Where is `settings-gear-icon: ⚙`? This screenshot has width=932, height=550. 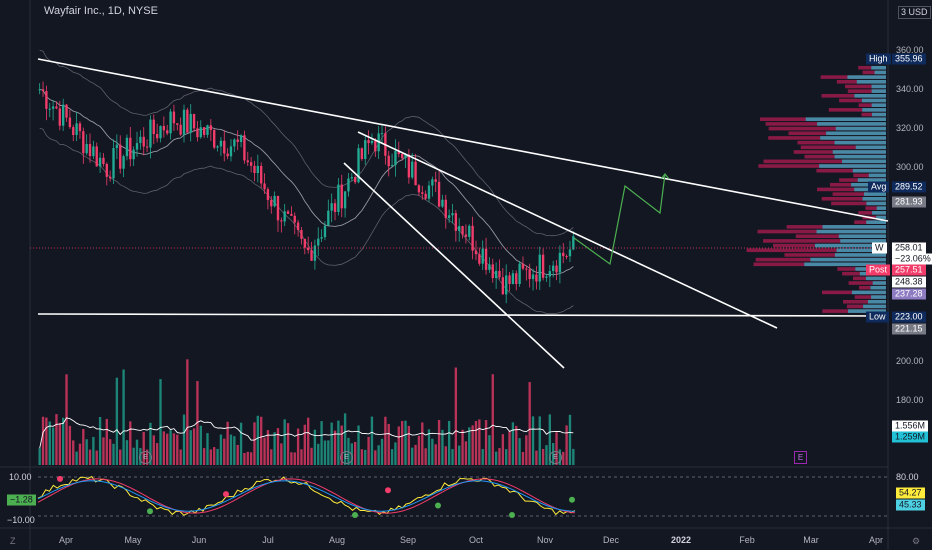
settings-gear-icon: ⚙ is located at coordinates (916, 541).